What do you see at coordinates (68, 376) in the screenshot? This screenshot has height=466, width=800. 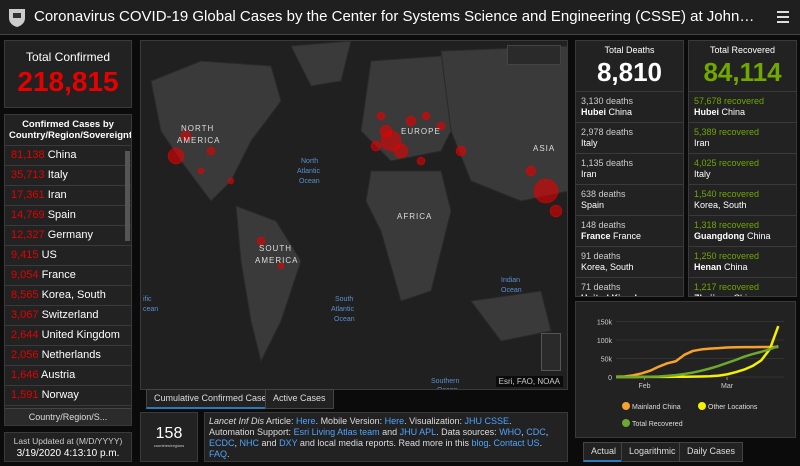 I see `list-row: 1,646 Austria` at bounding box center [68, 376].